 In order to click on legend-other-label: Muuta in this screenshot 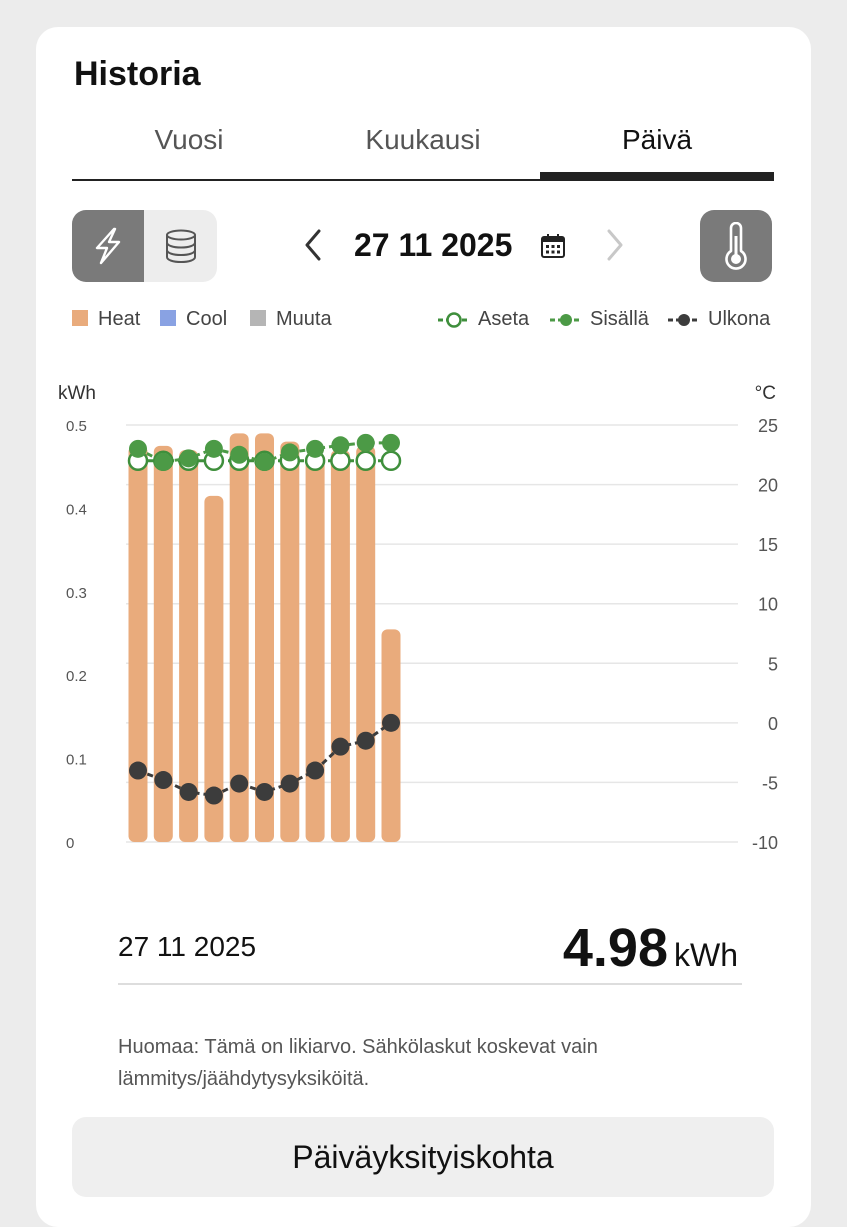, I will do `click(304, 319)`.